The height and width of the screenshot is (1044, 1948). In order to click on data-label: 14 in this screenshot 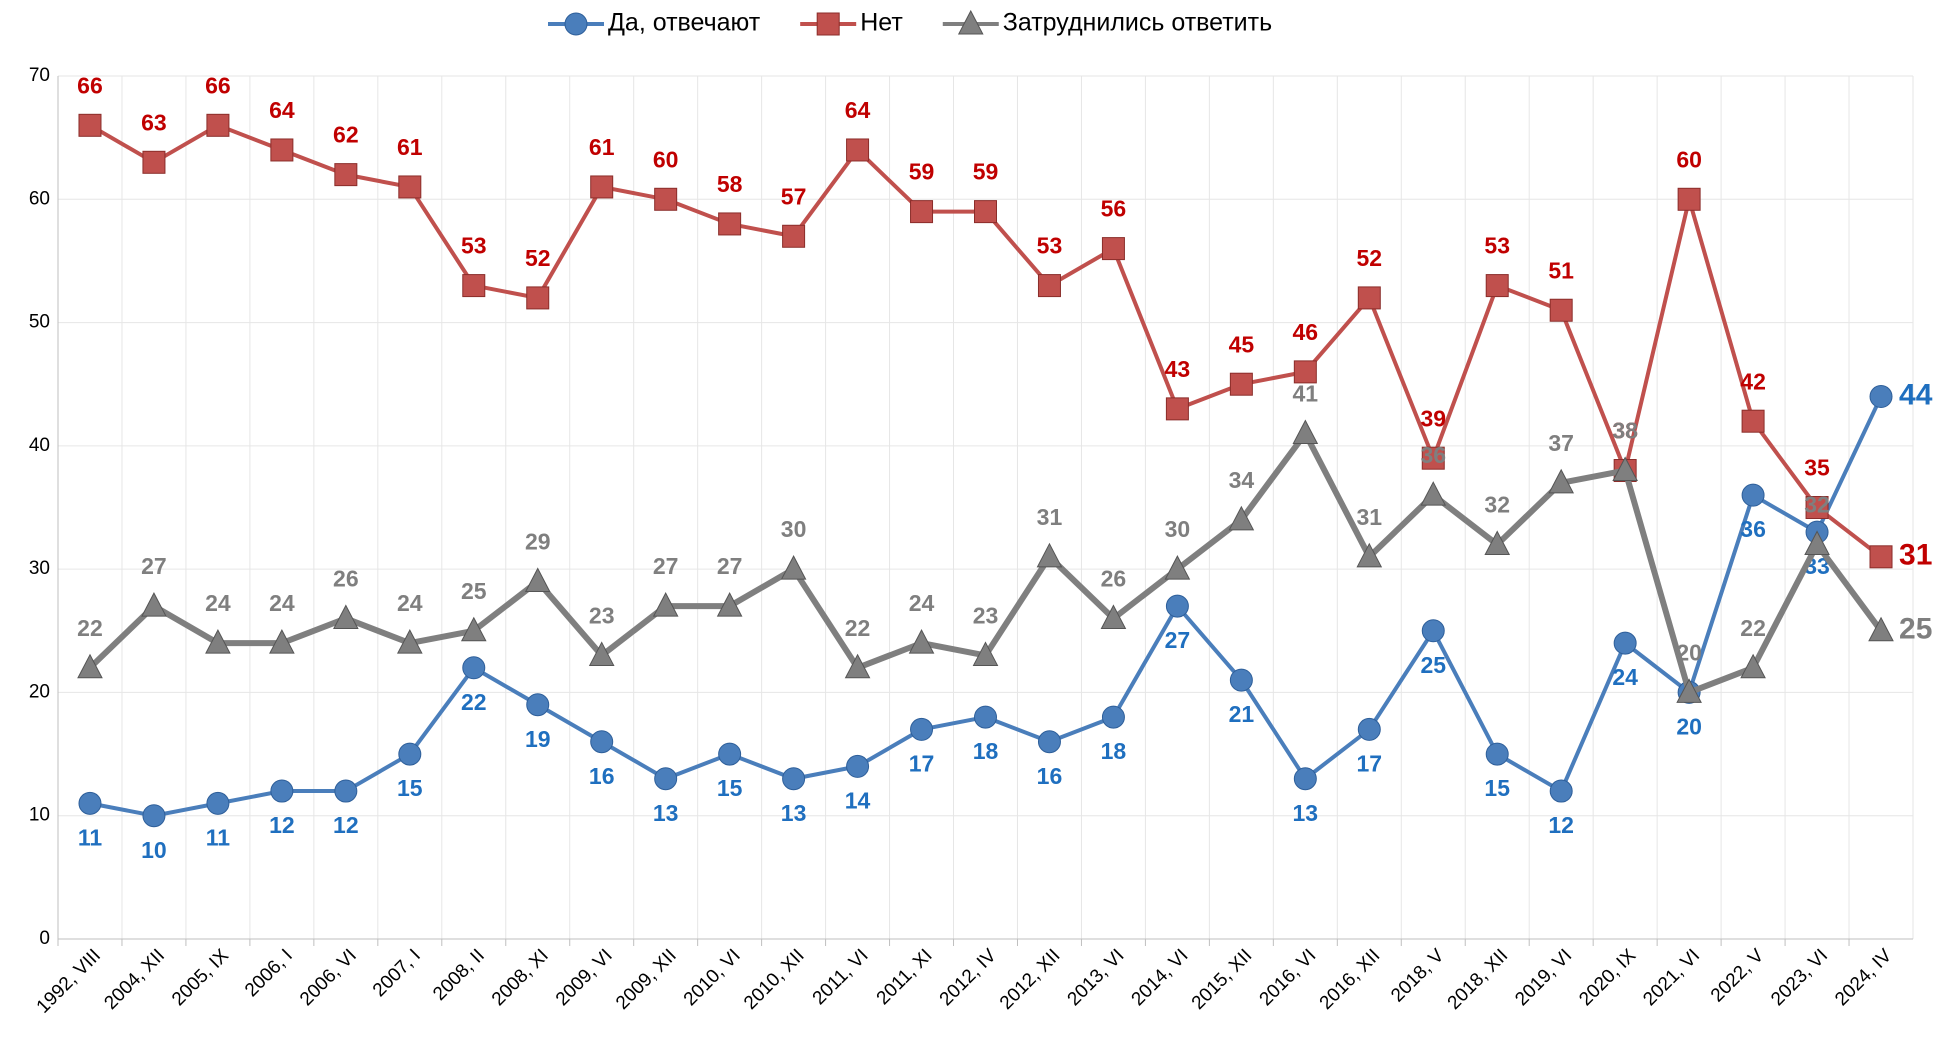, I will do `click(858, 800)`.